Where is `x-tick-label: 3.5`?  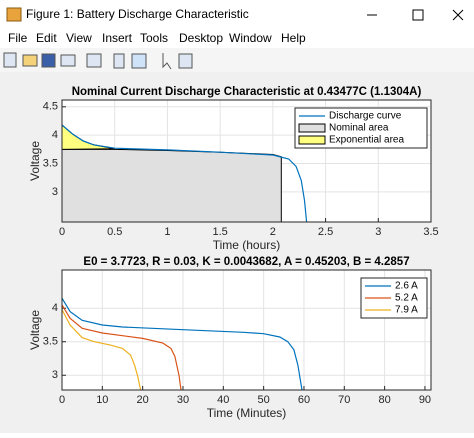
x-tick-label: 3.5 is located at coordinates (430, 232).